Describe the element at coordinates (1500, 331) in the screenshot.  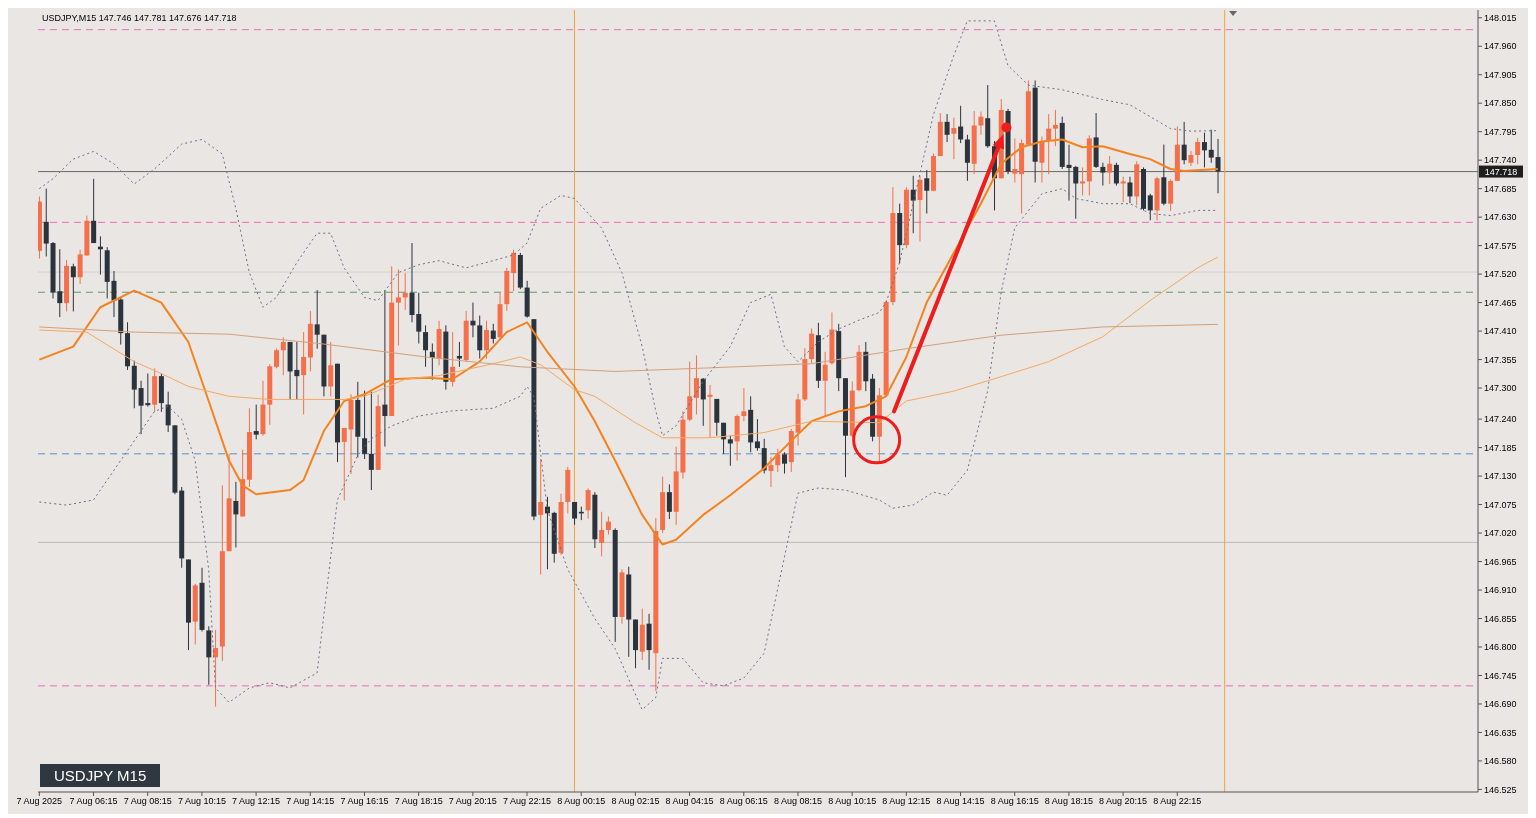
I see `y-tick-label: 147.410` at that location.